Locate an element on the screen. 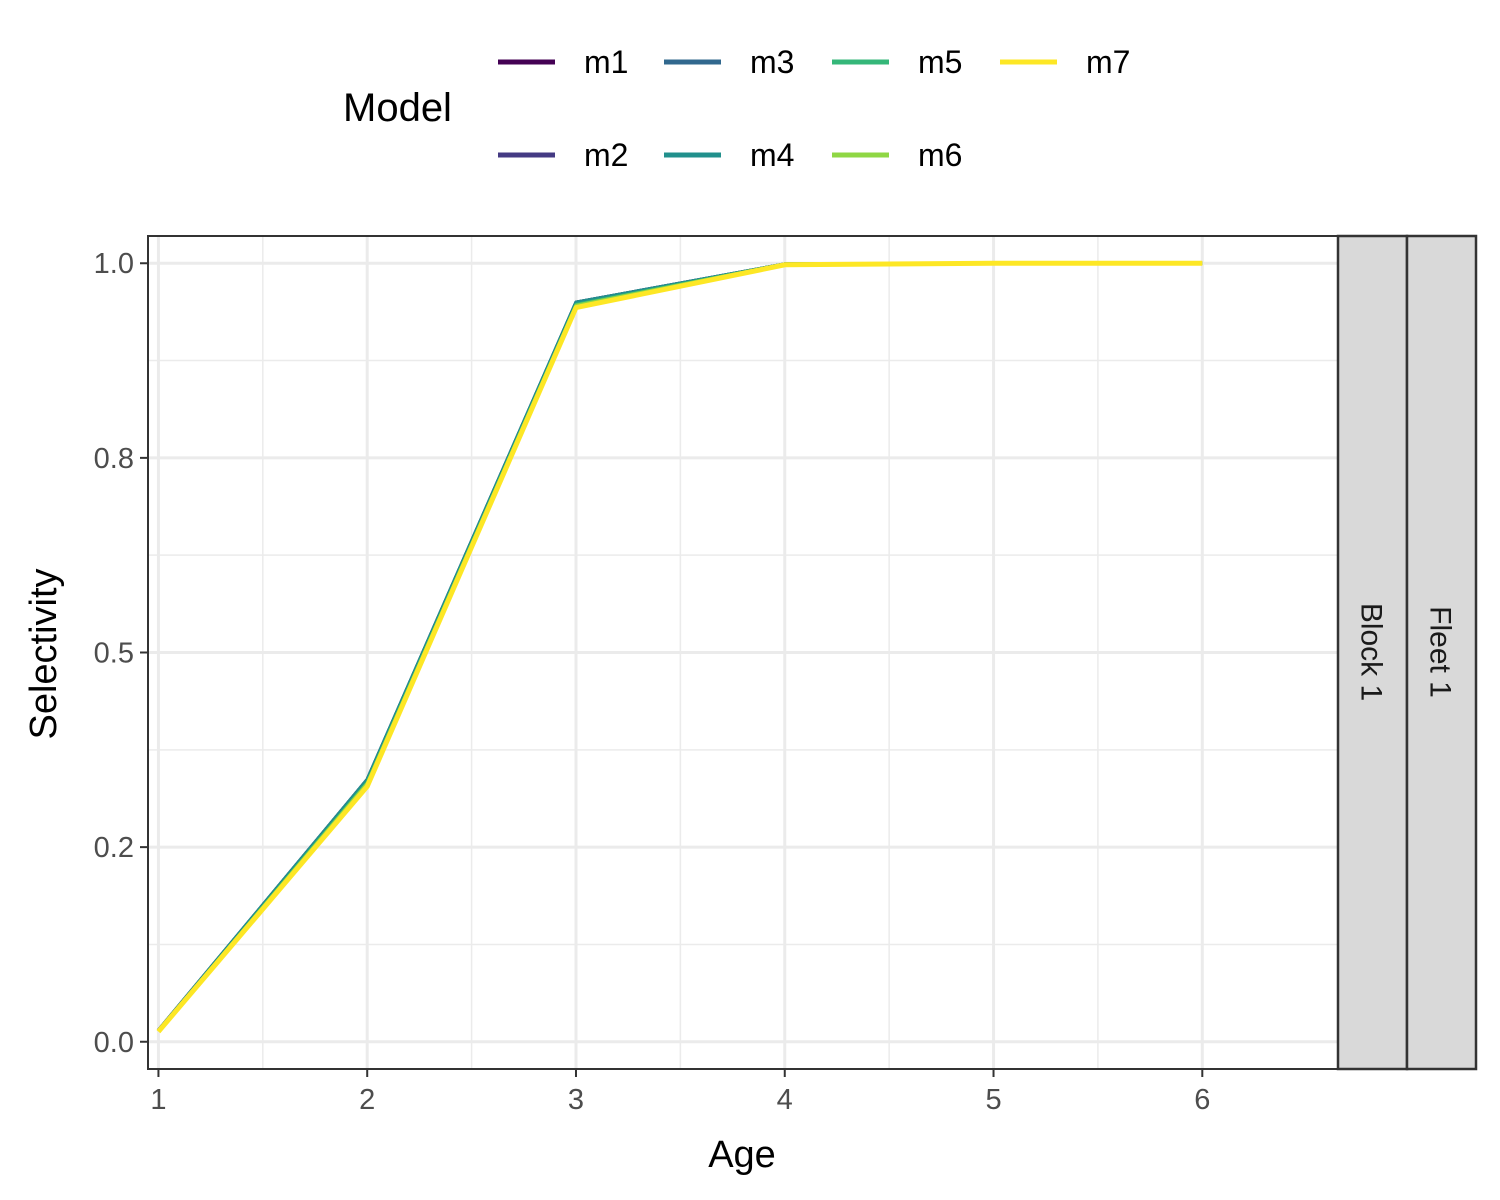 The height and width of the screenshot is (1200, 1500). y-axis-title: Selectivity is located at coordinates (44, 653).